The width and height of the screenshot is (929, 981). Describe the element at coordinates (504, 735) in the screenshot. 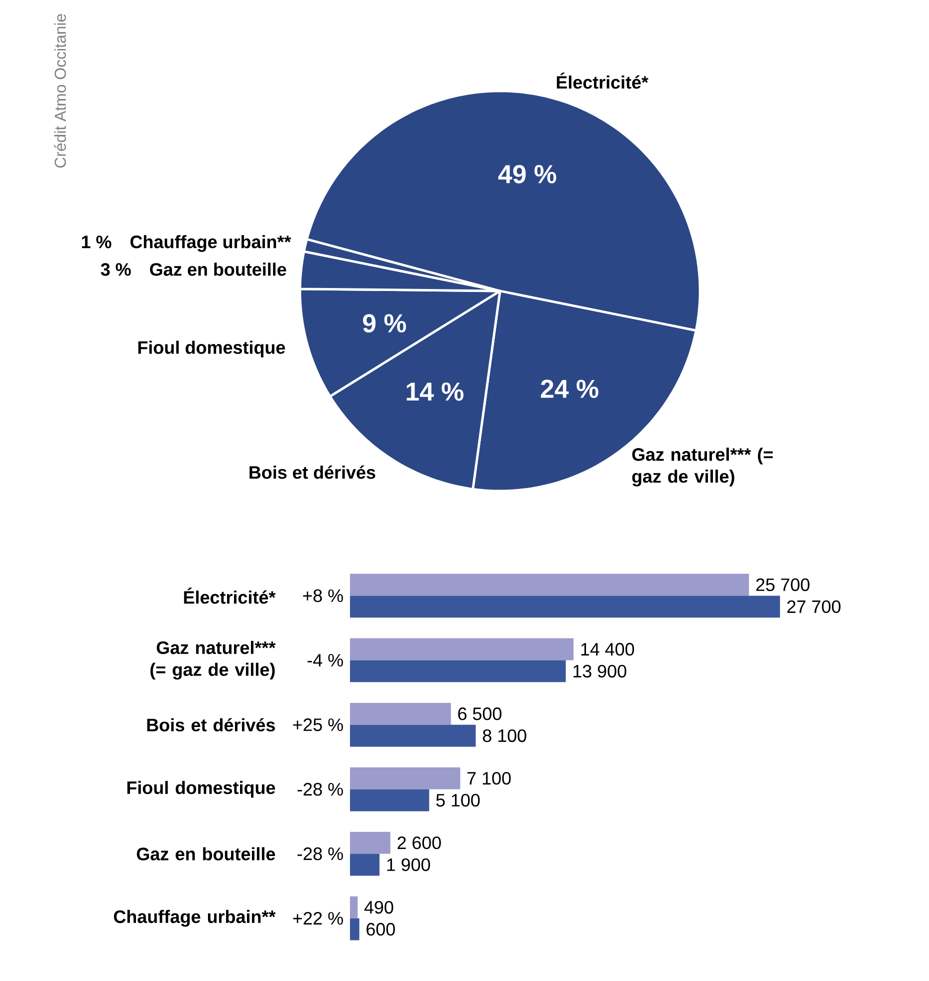

I see `data-label: 8 100` at that location.